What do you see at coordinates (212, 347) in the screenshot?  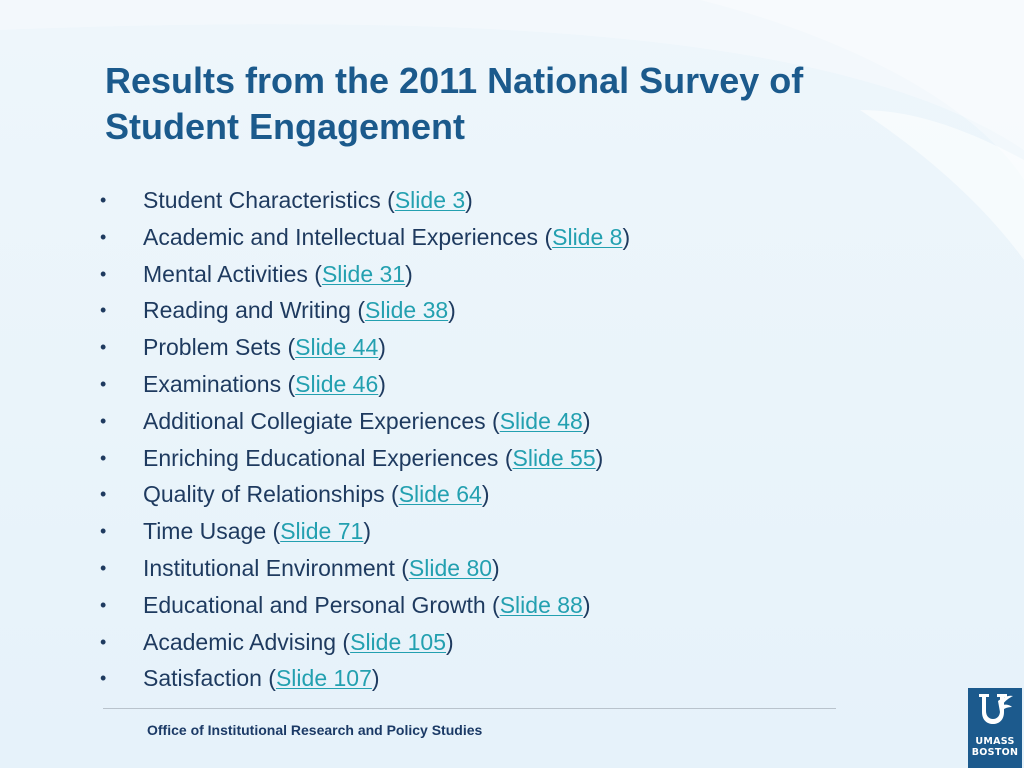 I see `item-label: Problem Sets` at bounding box center [212, 347].